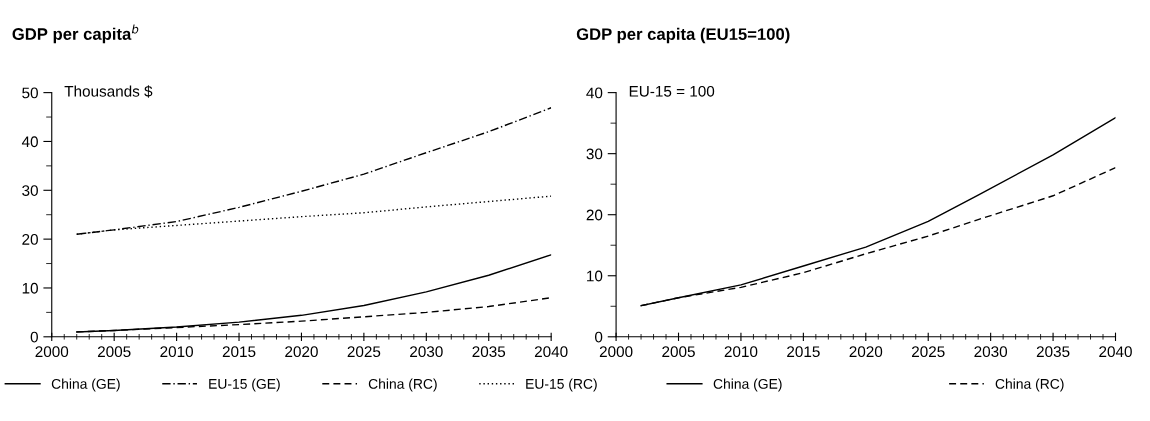 Image resolution: width=1150 pixels, height=421 pixels. I want to click on legend-label: EU-15 (RC), so click(561, 385).